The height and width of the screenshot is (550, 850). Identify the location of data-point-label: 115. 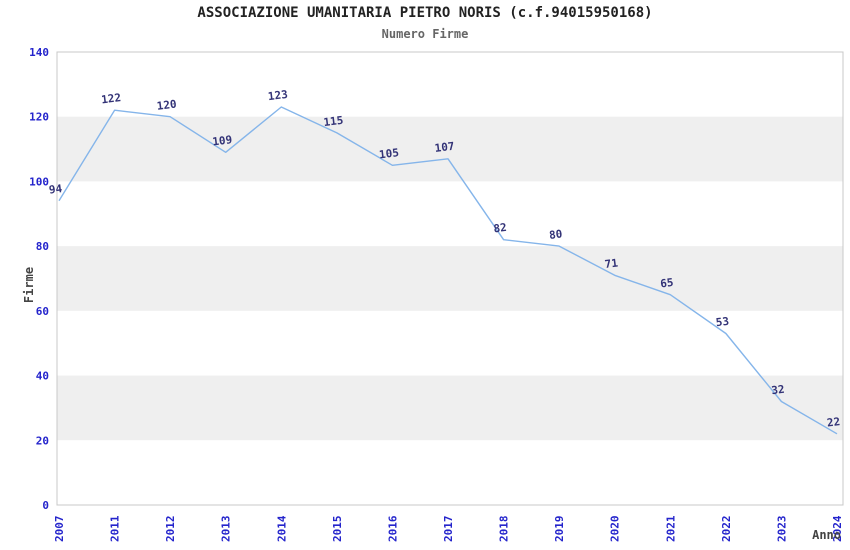
(333, 121).